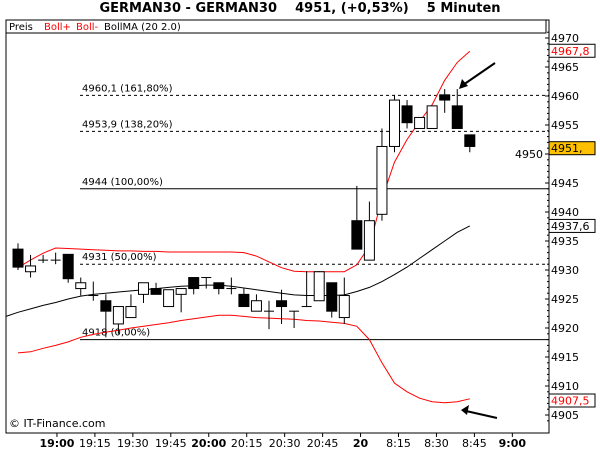 The width and height of the screenshot is (600, 450). I want to click on x-tick-label: 19:00, so click(56, 443).